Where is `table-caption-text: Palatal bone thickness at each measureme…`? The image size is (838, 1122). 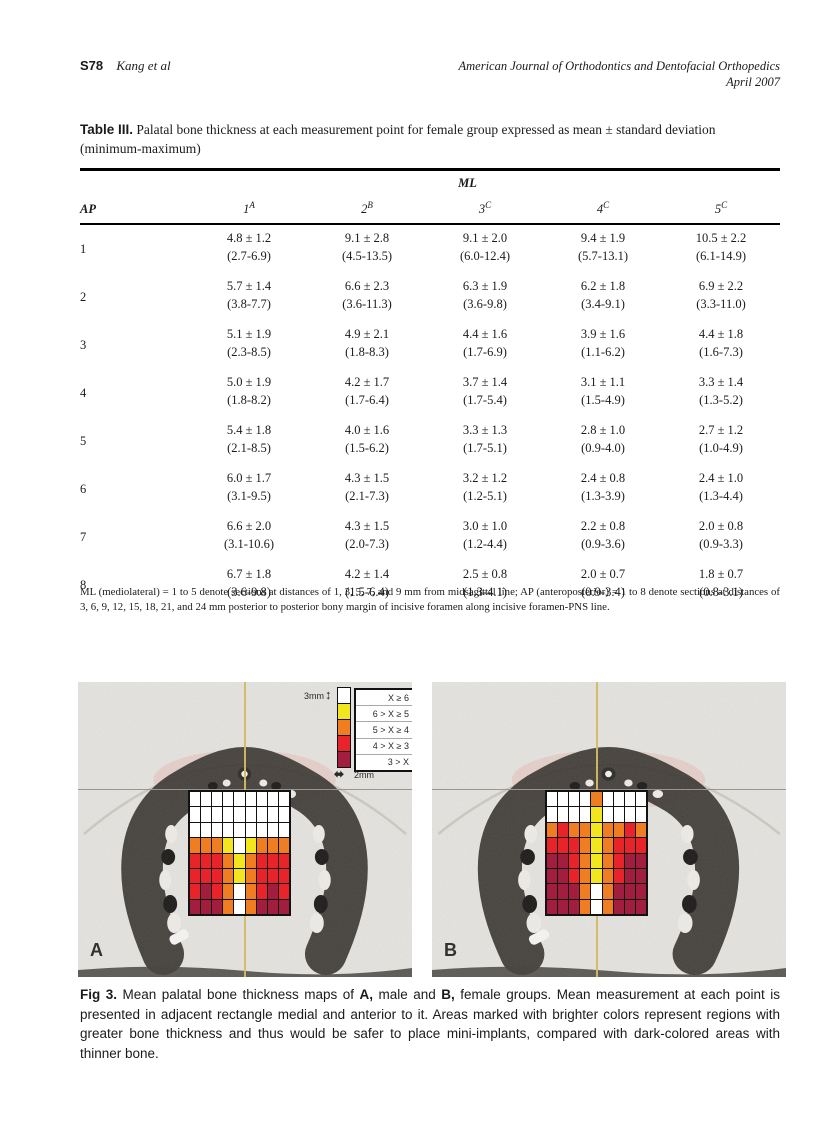 table-caption-text: Palatal bone thickness at each measureme… is located at coordinates (398, 139).